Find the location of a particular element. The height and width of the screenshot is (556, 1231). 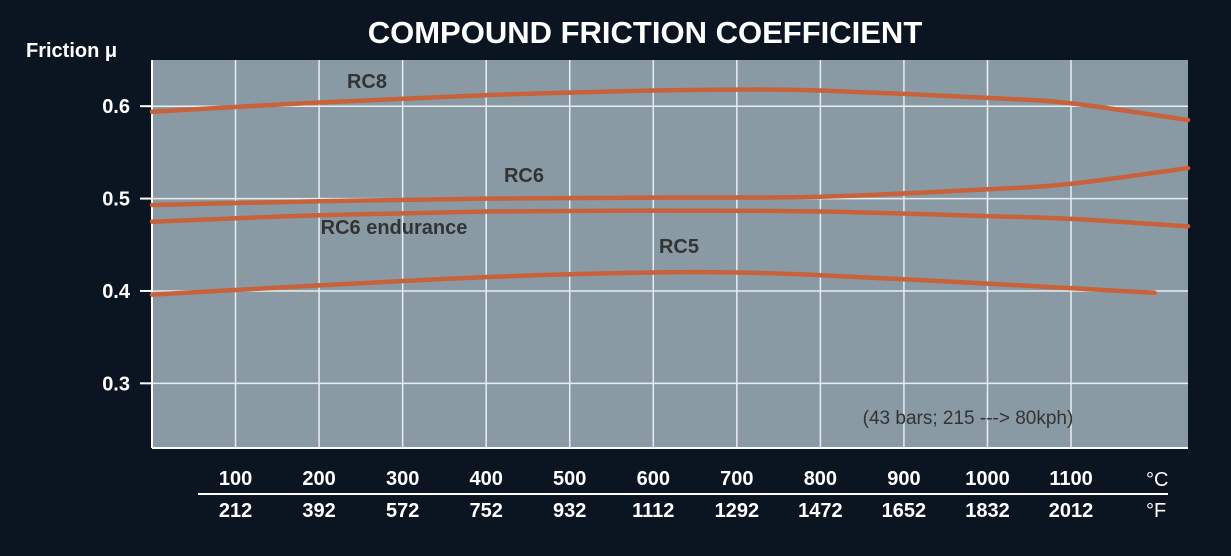

x-tick-label-celsius: 400 is located at coordinates (486, 479).